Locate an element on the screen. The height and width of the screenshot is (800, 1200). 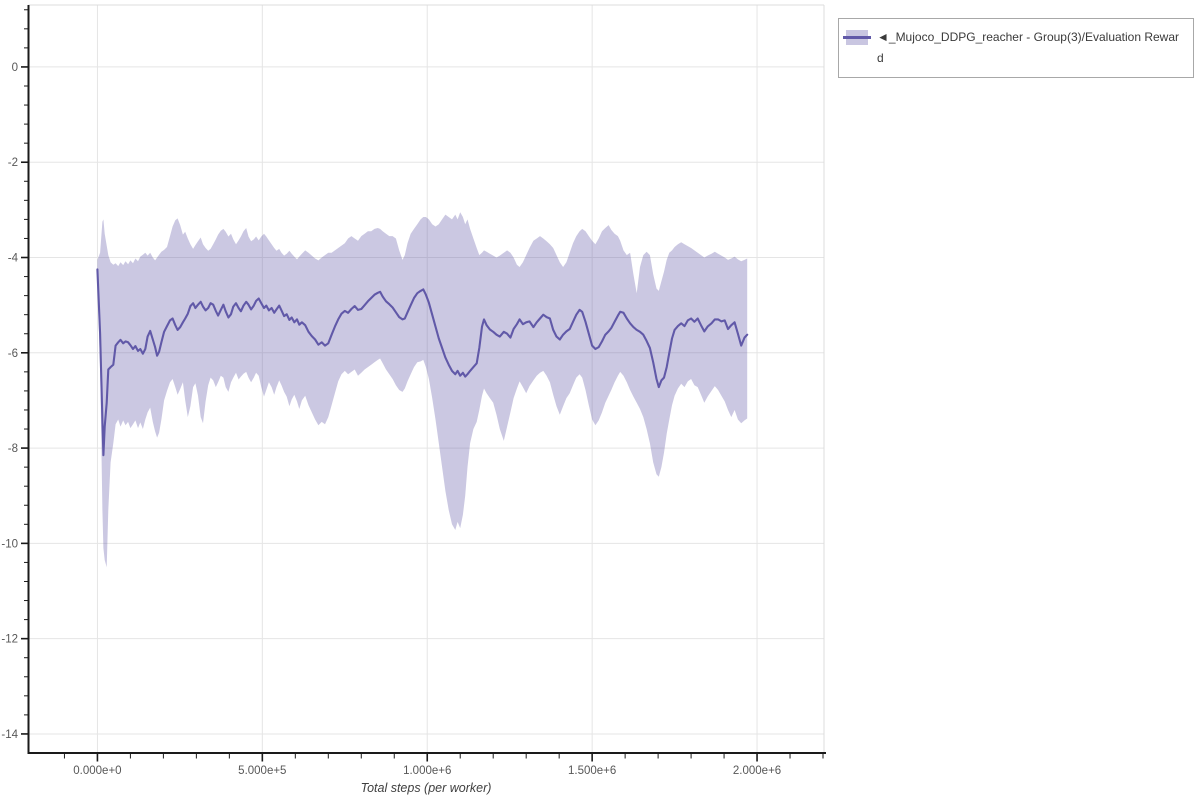
y-tick-label: -8 is located at coordinates (13, 449).